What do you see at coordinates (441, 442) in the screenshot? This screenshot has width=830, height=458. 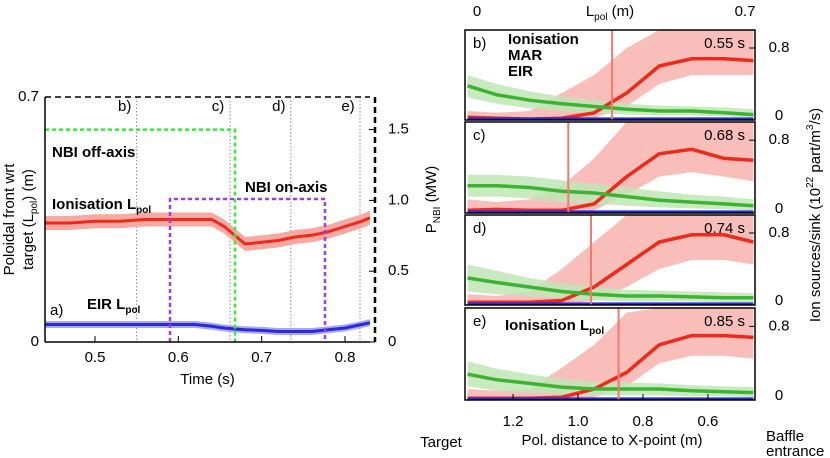 I see `target-label: Target` at bounding box center [441, 442].